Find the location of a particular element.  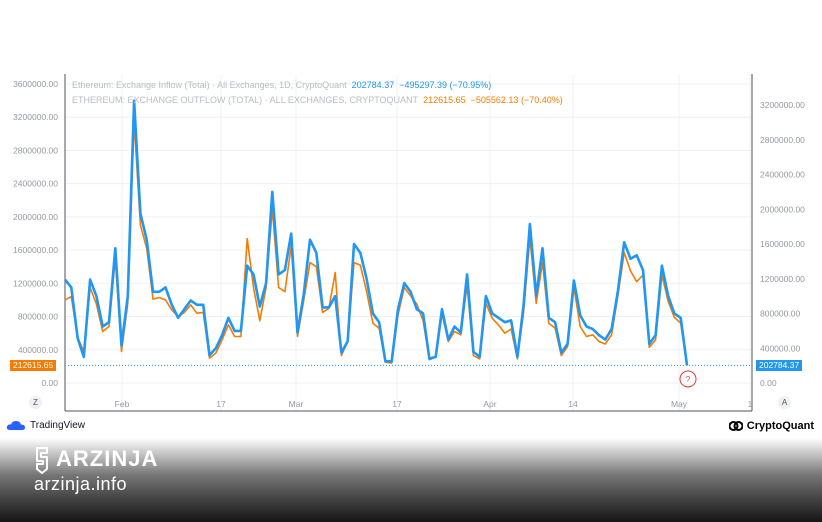

right-axis-tick-label: 400000.00 is located at coordinates (780, 348).